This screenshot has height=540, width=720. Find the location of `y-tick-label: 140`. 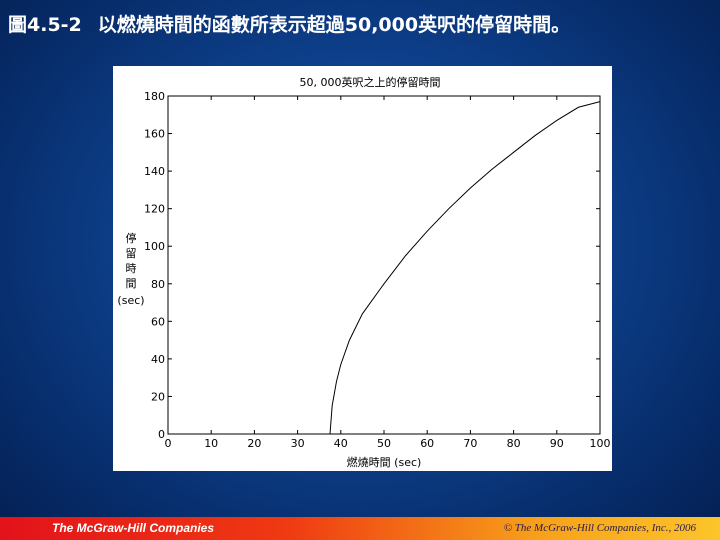

y-tick-label: 140 is located at coordinates (154, 171).